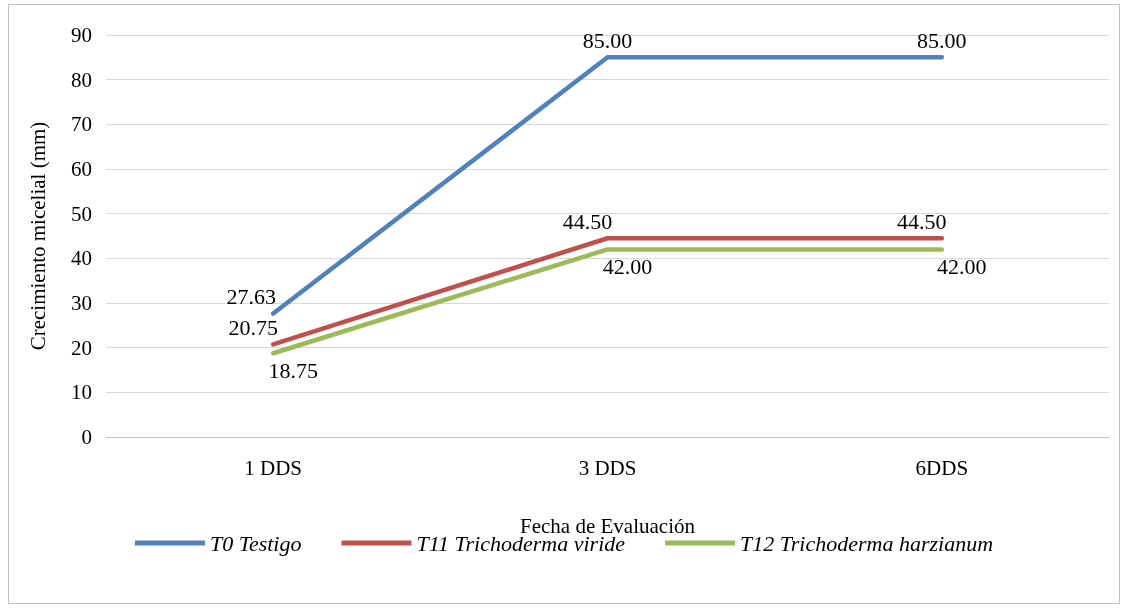  I want to click on y-tick-label: 60, so click(81, 169).